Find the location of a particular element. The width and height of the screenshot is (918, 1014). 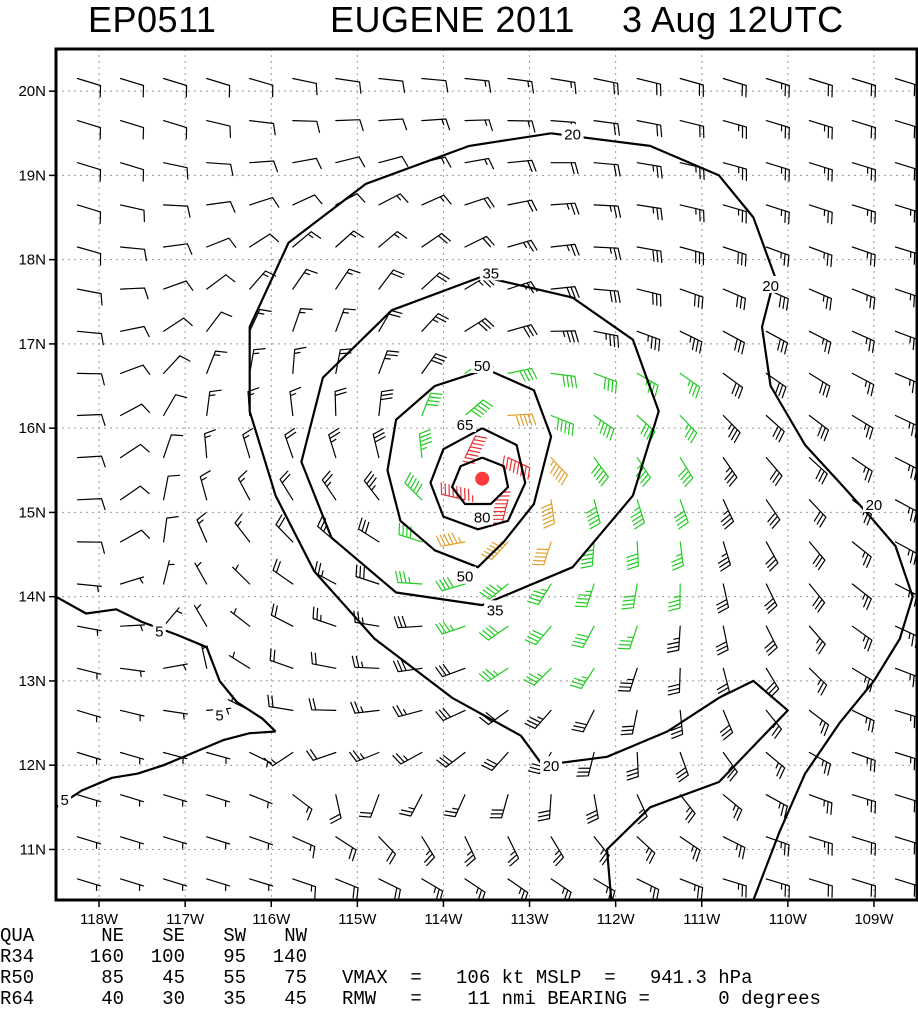

storm-name-year: EUGENE 2011 is located at coordinates (452, 20).